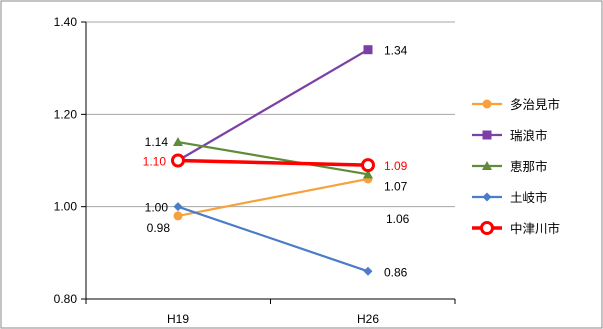  Describe the element at coordinates (178, 319) in the screenshot. I see `x-tick-label: H19` at that location.